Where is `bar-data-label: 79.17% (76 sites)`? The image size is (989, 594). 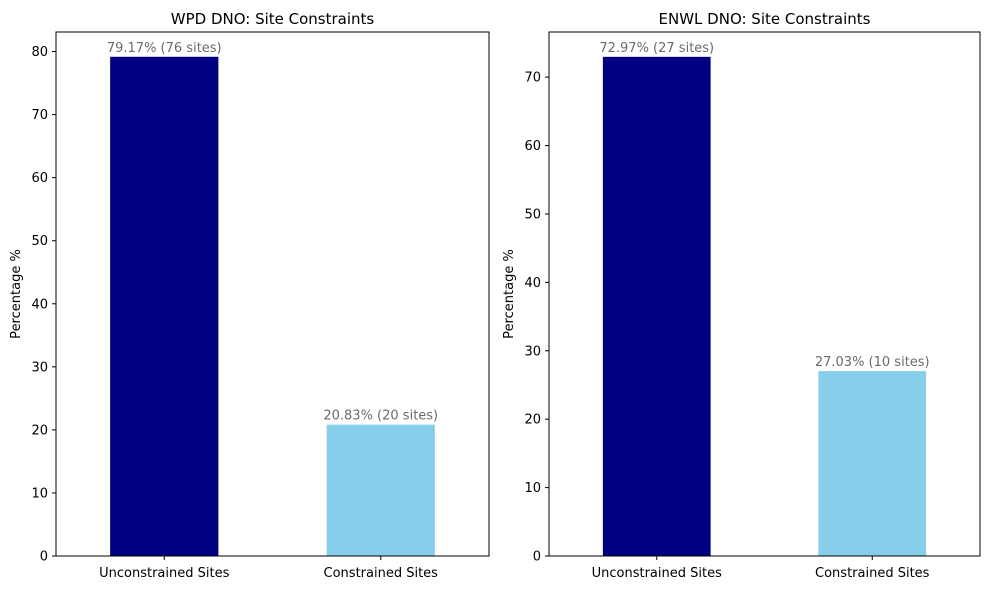
bar-data-label: 79.17% (76 sites) is located at coordinates (164, 48).